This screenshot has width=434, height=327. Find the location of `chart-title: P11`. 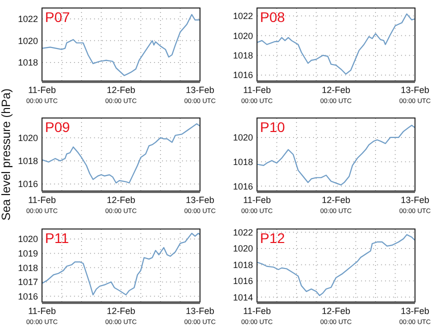

chart-title: P11 is located at coordinates (57, 238).